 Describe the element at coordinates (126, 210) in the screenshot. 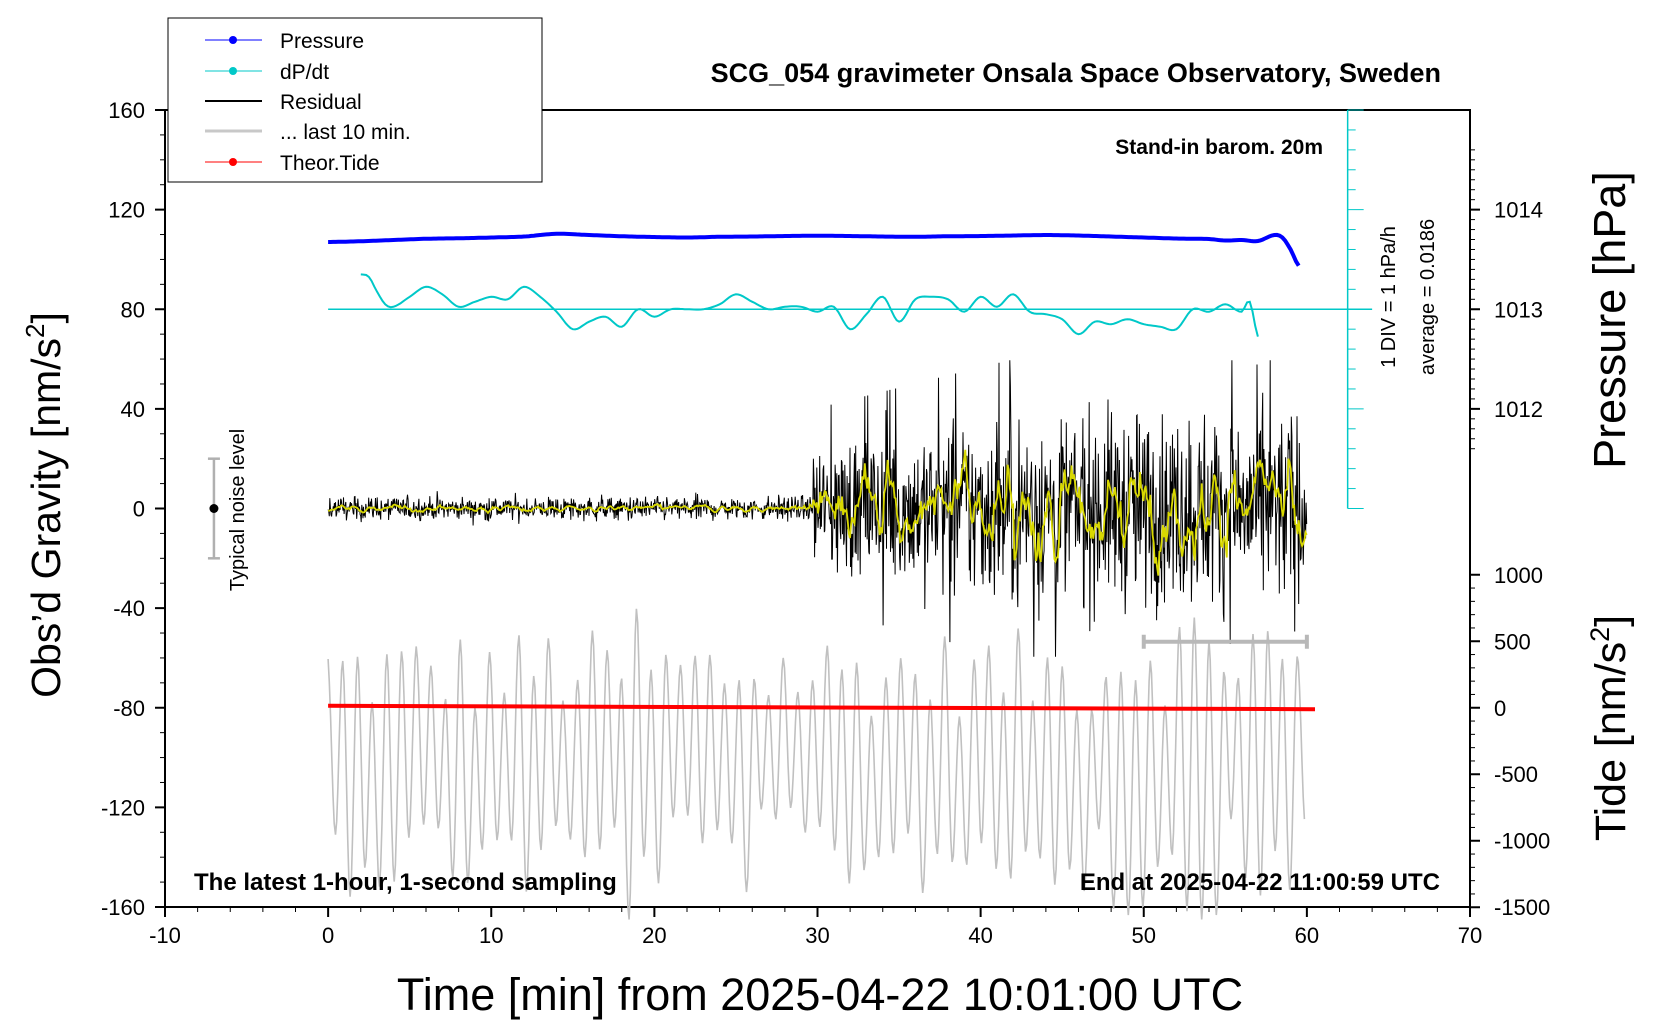

I see `y-tick-label: 120` at that location.